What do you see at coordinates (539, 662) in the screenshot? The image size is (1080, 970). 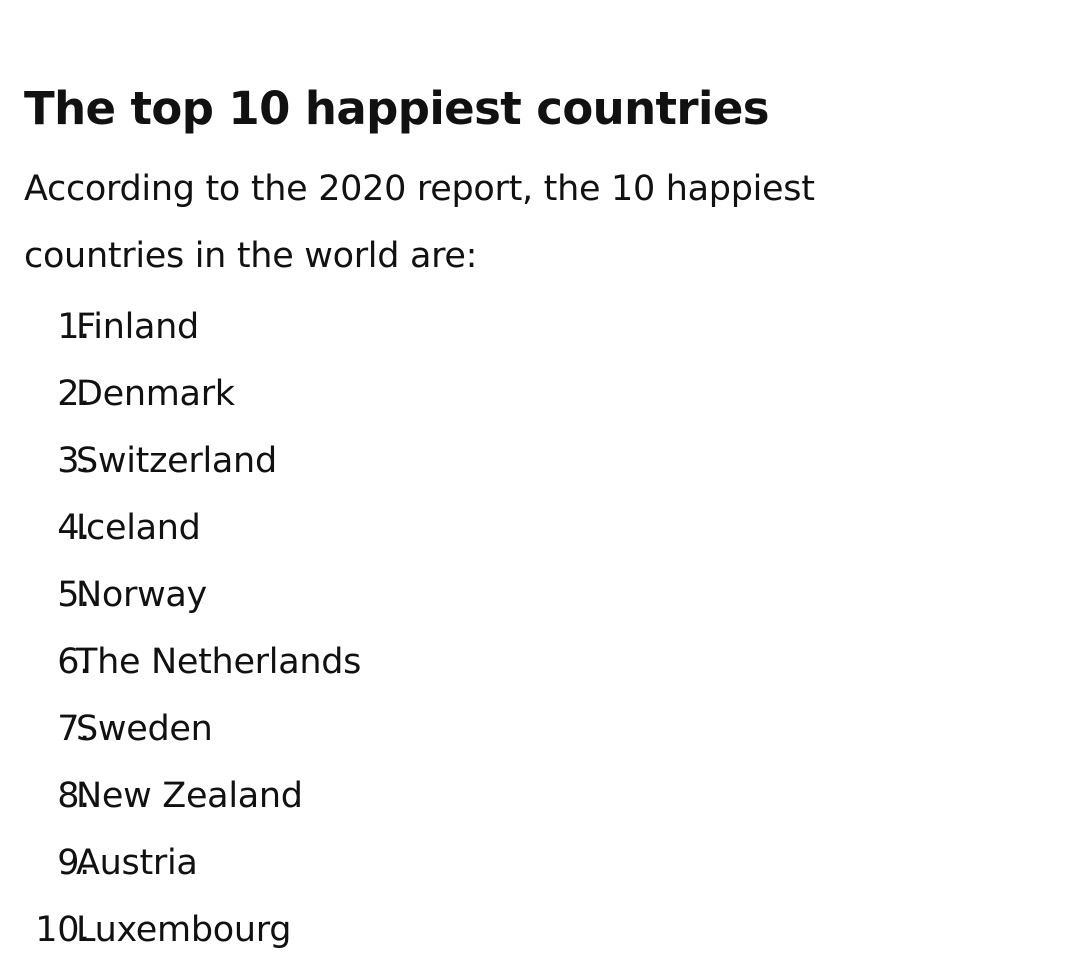 I see `list-item: 6. The Netherlands` at bounding box center [539, 662].